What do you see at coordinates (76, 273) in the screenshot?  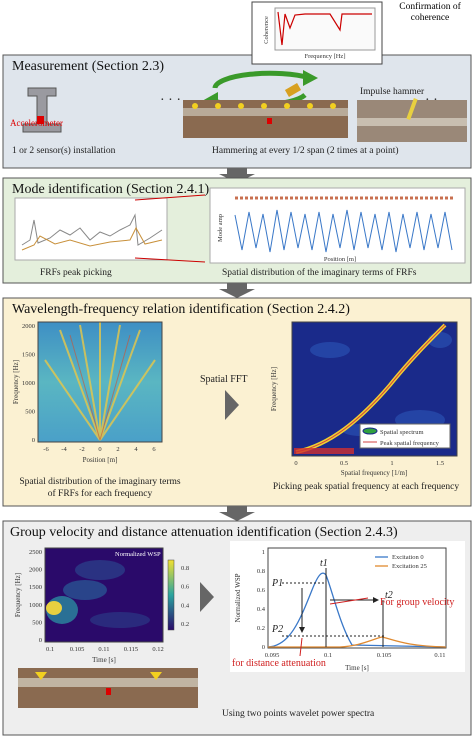 I see `caption: FRFs peak picking` at bounding box center [76, 273].